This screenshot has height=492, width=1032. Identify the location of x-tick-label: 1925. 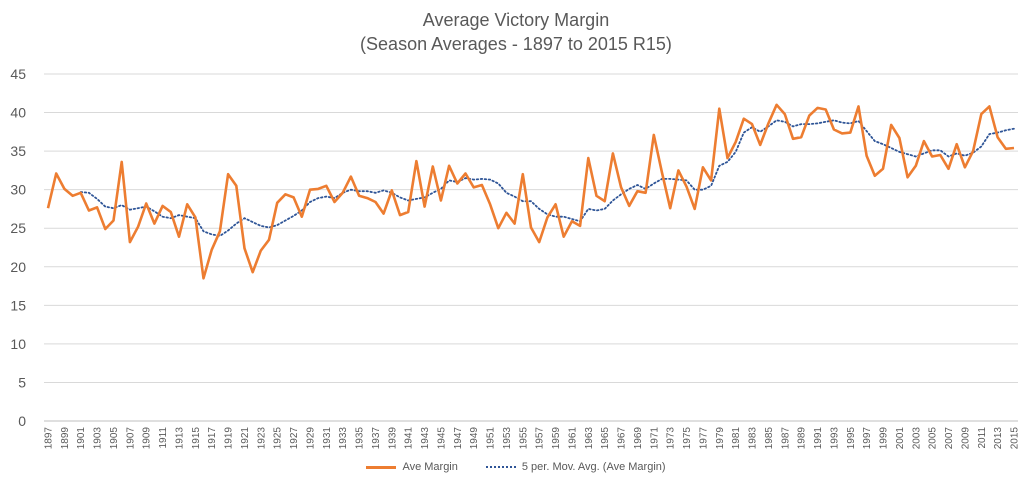
(278, 438).